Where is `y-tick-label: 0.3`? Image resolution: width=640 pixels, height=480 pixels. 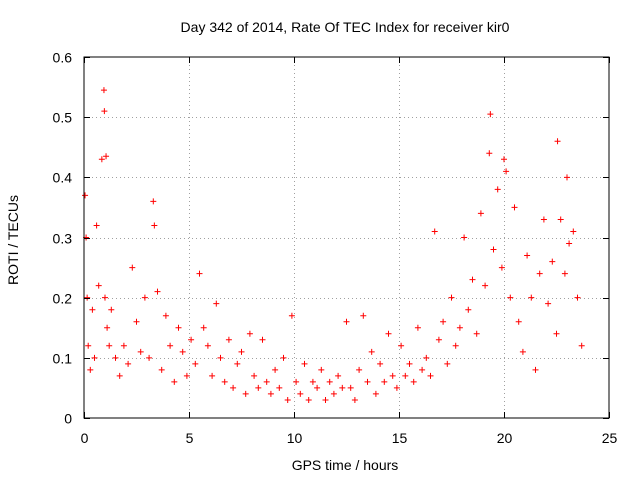
y-tick-label: 0.3 is located at coordinates (63, 239).